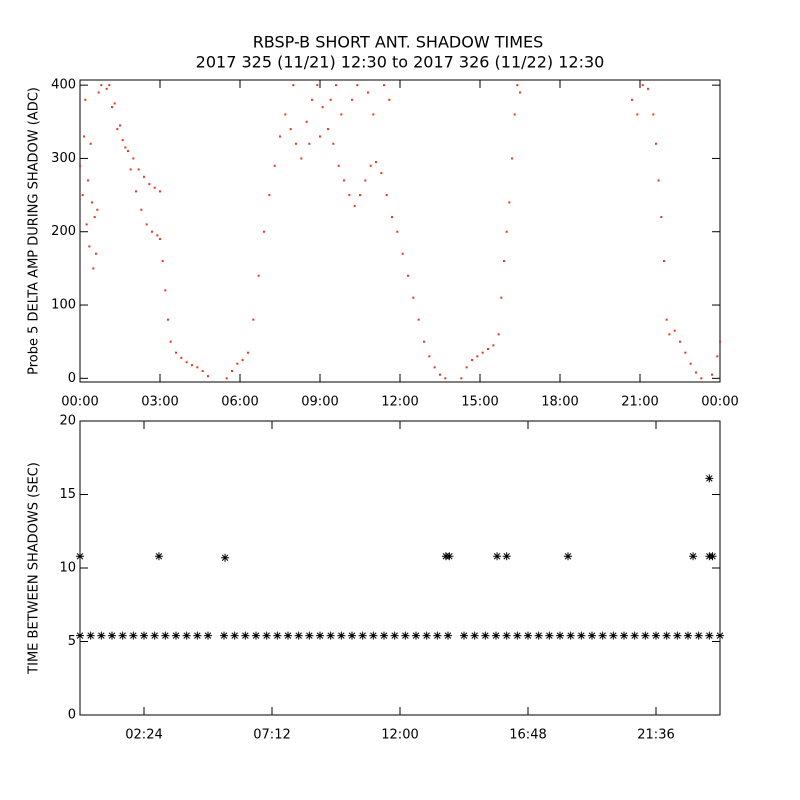  Describe the element at coordinates (239, 402) in the screenshot. I see `x-tick-label: 06:00` at that location.